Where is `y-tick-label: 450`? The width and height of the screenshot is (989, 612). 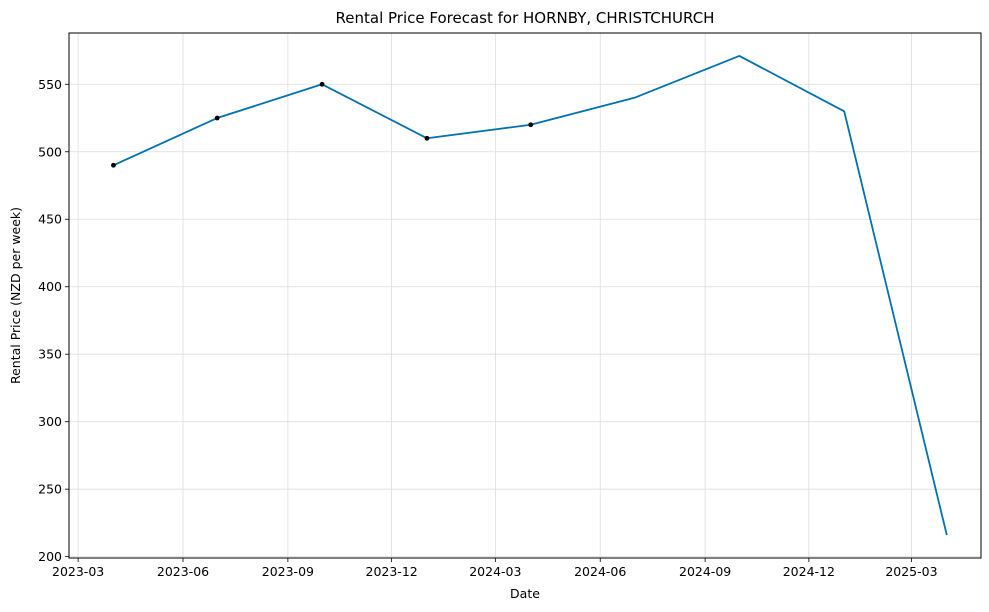
y-tick-label: 450 is located at coordinates (50, 219).